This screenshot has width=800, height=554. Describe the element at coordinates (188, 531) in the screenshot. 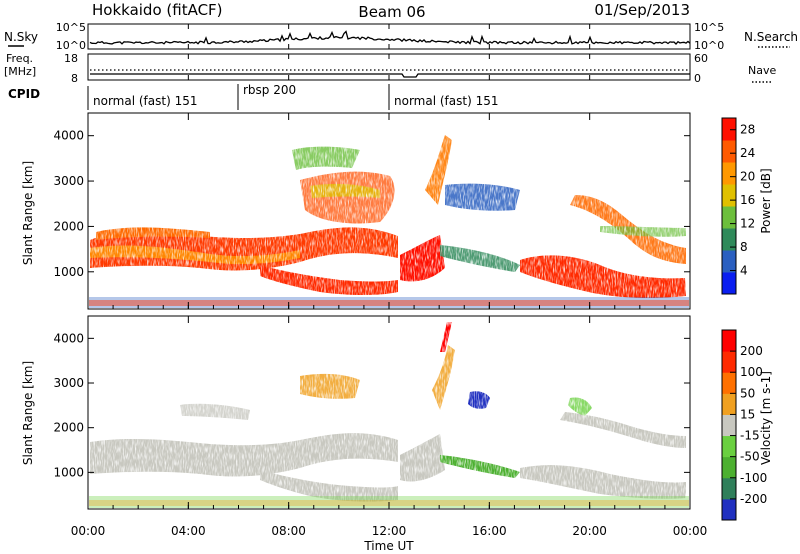

I see `time-tick-label-1: 04:00` at that location.